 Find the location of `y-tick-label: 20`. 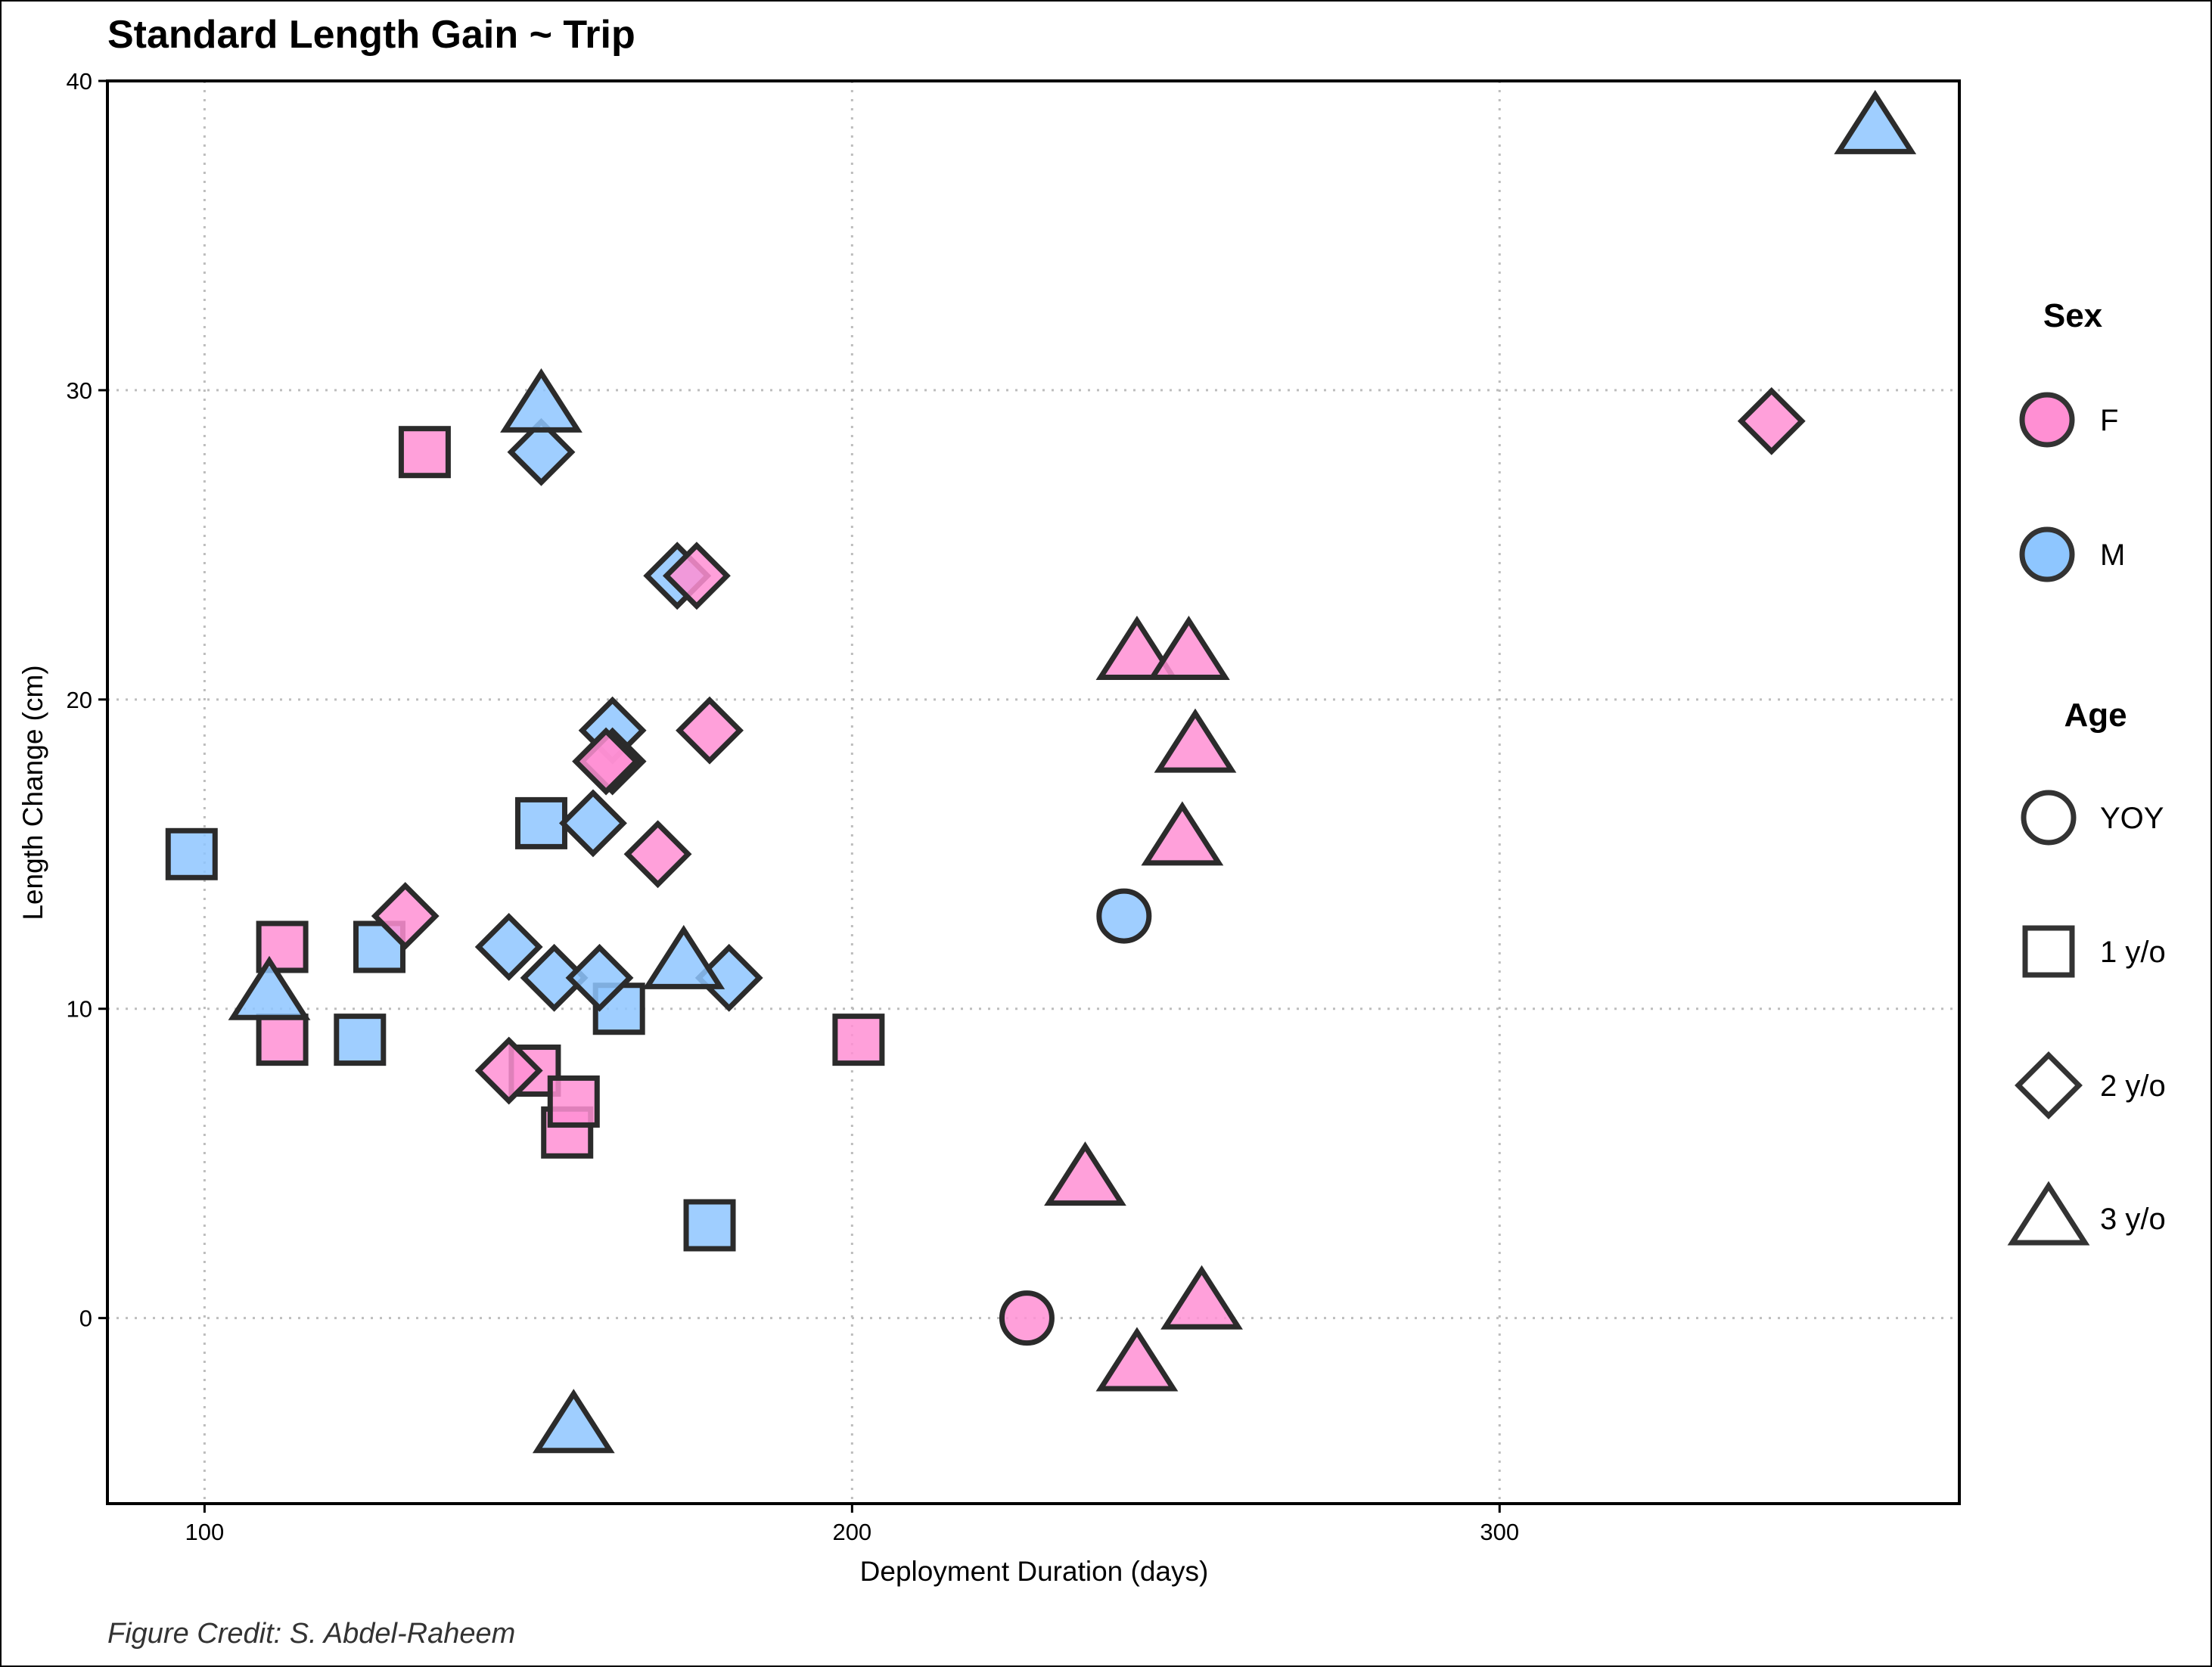

y-tick-label: 20 is located at coordinates (80, 700).